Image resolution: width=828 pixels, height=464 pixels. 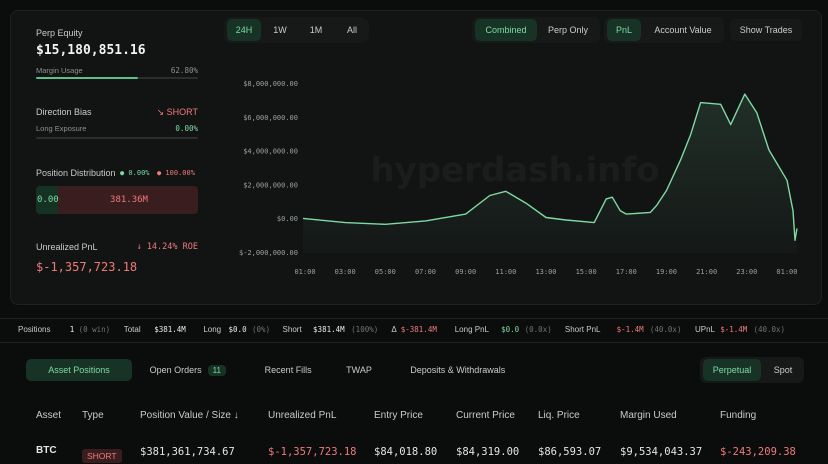 What do you see at coordinates (280, 30) in the screenshot?
I see `toggle-button: 1W` at bounding box center [280, 30].